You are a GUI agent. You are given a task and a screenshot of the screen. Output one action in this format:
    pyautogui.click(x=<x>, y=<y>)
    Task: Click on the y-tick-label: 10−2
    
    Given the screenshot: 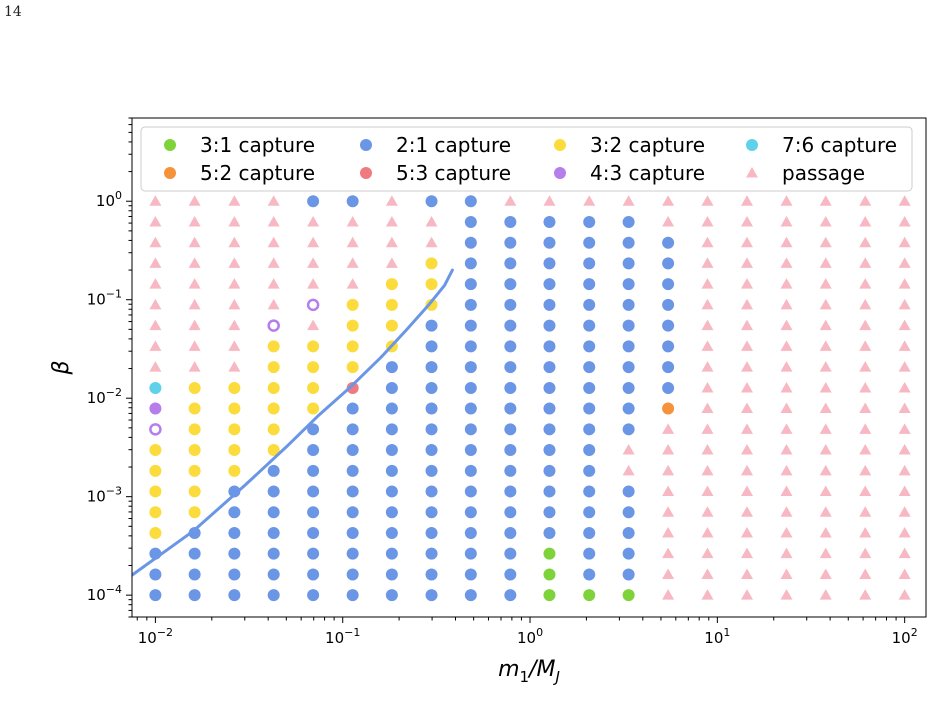 What is the action you would take?
    pyautogui.click(x=104, y=396)
    